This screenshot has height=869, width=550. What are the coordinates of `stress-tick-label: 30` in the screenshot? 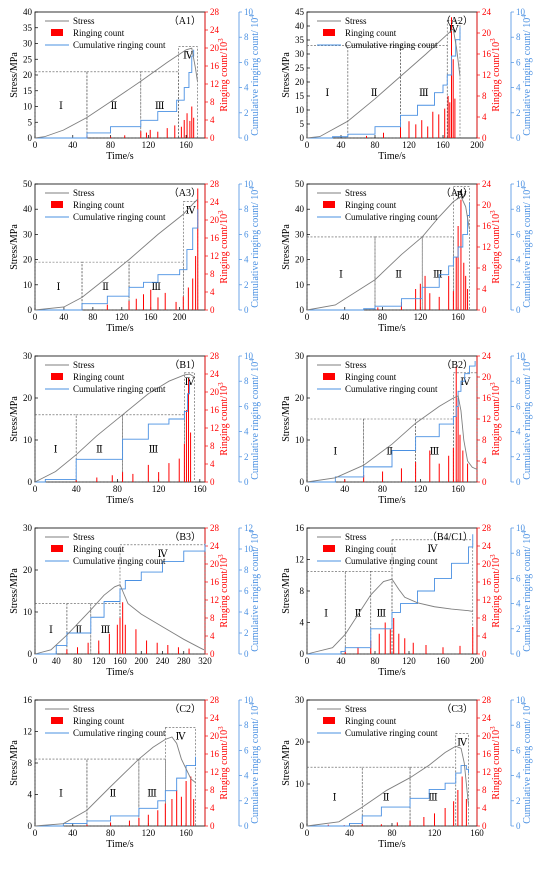 It's located at (300, 54).